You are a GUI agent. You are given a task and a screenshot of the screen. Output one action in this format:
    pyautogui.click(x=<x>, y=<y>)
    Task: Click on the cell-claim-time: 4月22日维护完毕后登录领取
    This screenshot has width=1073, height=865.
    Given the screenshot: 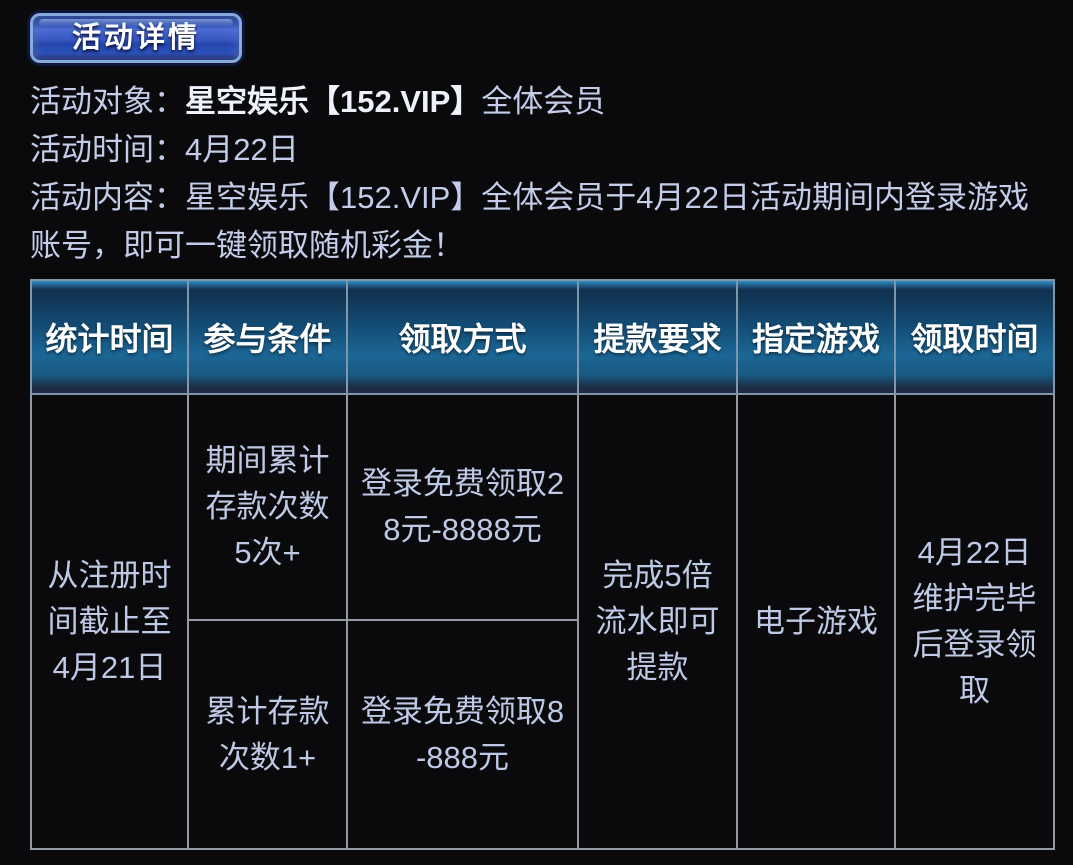 What is the action you would take?
    pyautogui.click(x=974, y=621)
    